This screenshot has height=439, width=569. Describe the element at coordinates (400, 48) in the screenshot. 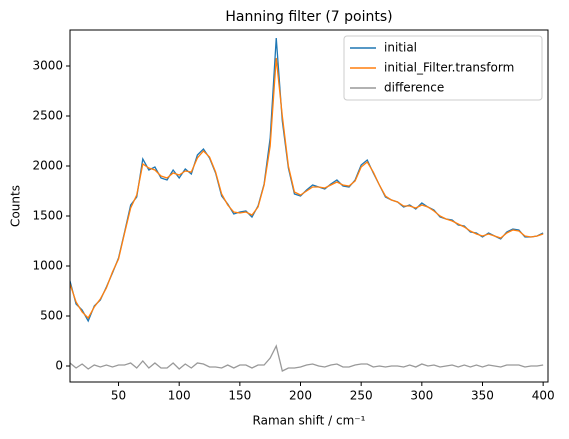

I see `legend-label: initial` at that location.